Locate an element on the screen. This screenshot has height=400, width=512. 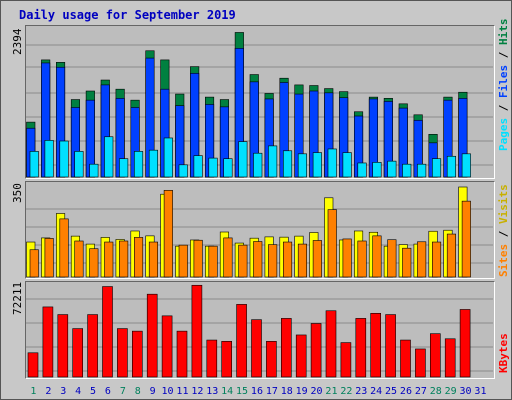
day-label: 19 is located at coordinates (302, 391).